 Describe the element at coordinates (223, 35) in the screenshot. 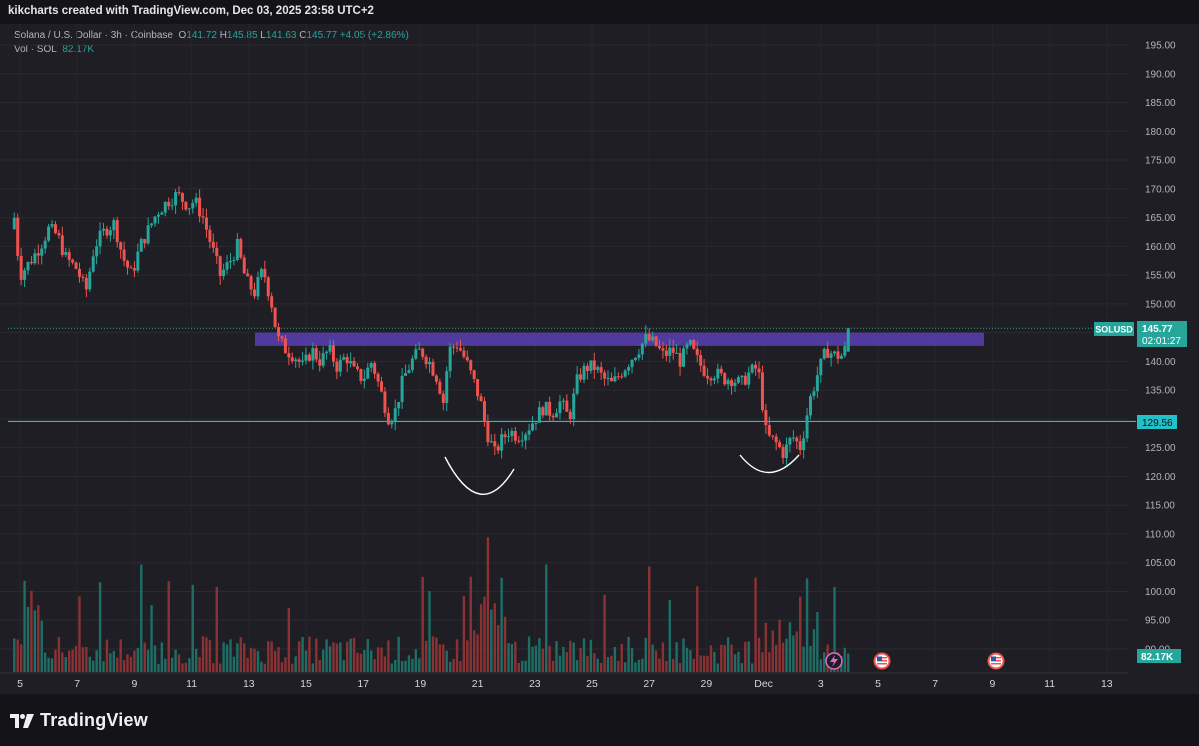

I see `legend-high-label: H` at that location.